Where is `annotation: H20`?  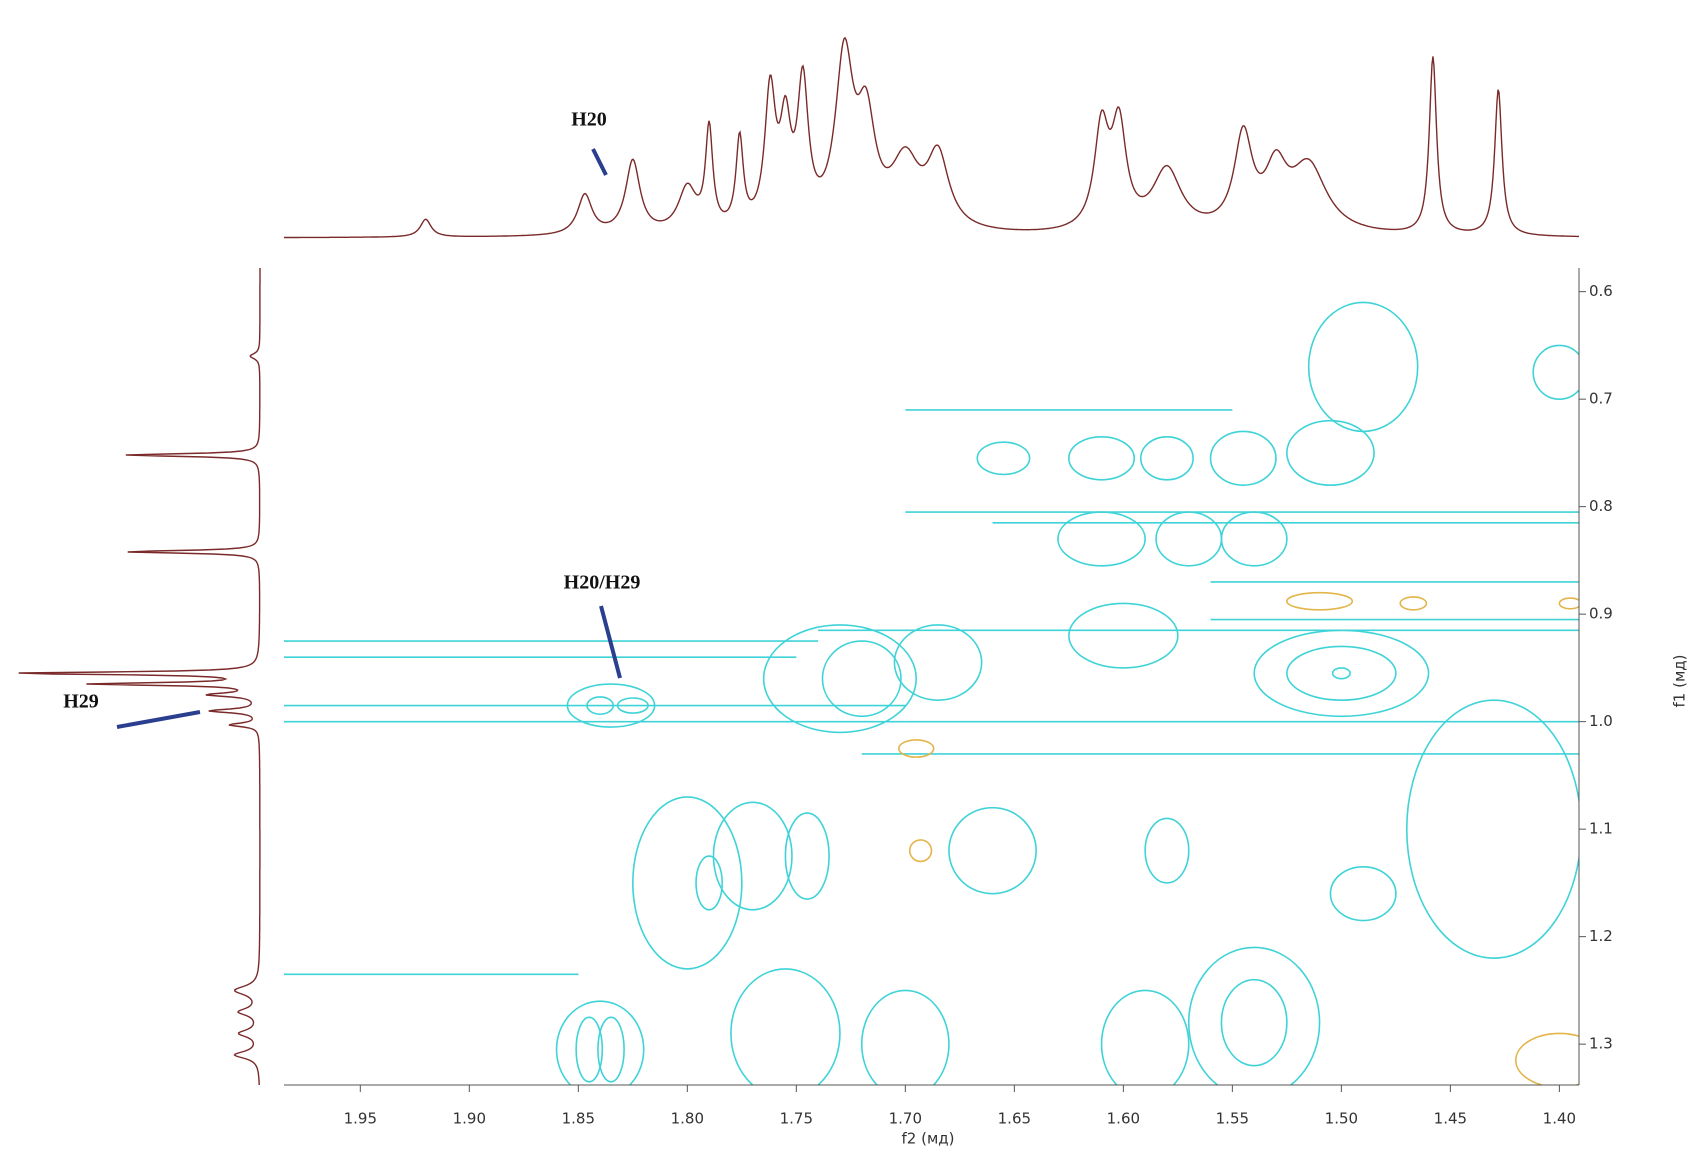 annotation: H20 is located at coordinates (589, 120).